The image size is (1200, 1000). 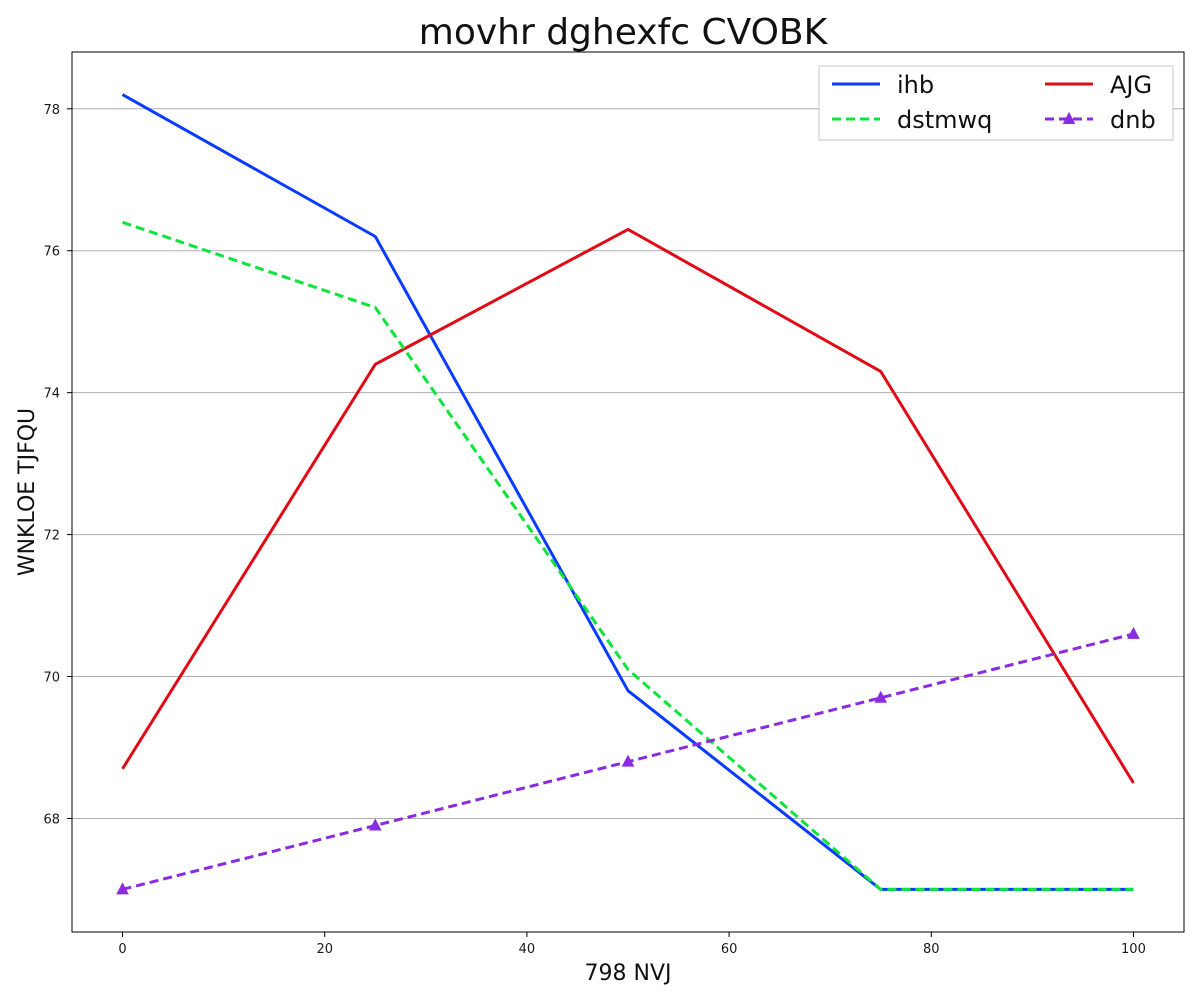 What do you see at coordinates (1069, 117) in the screenshot?
I see `legend-marker-dnb` at bounding box center [1069, 117].